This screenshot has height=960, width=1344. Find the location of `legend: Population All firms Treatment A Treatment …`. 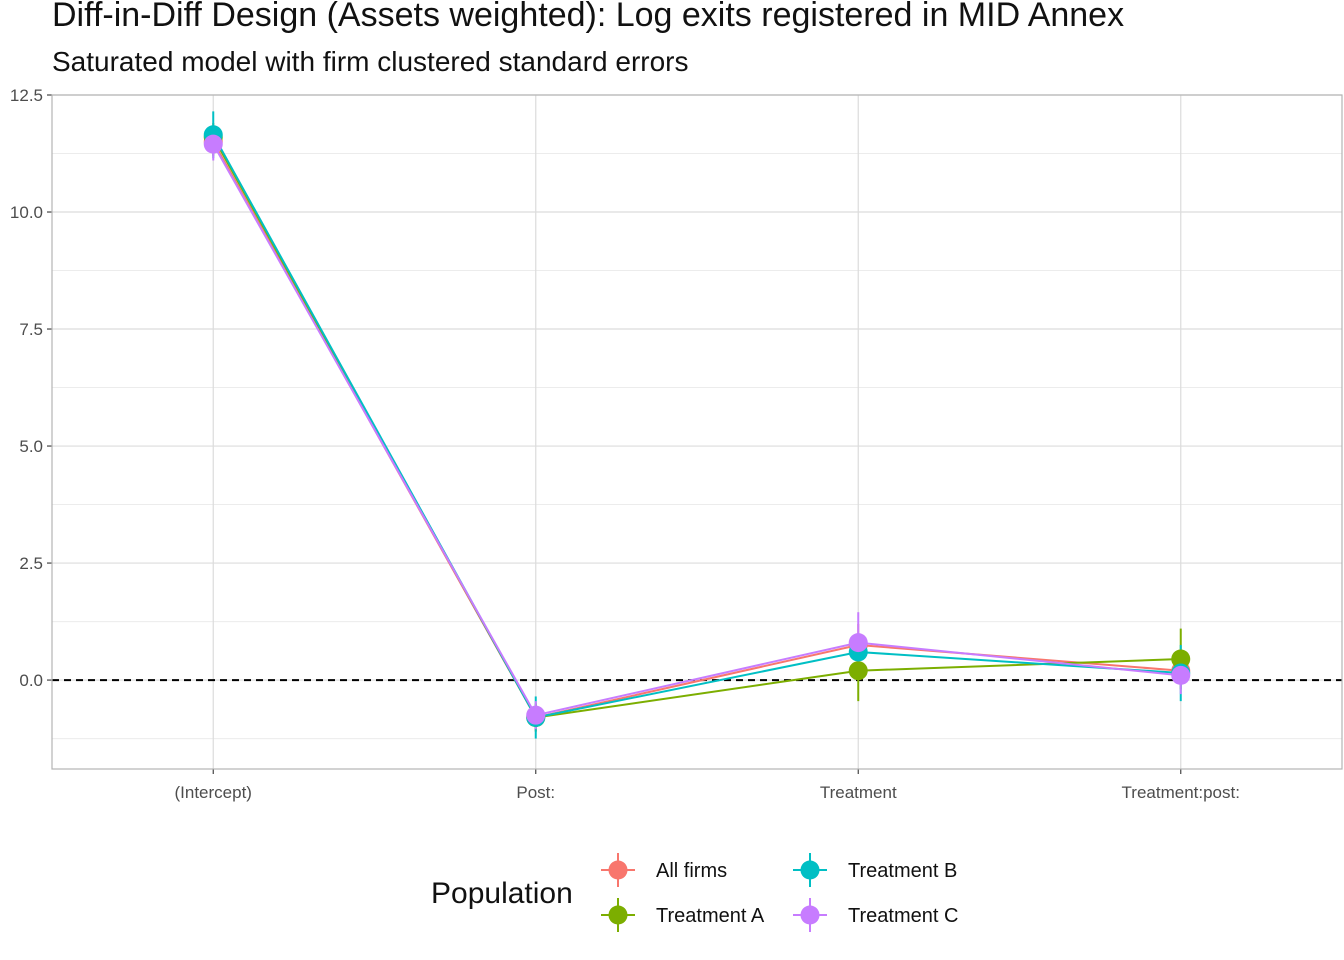

legend: Population All firms Treatment A Treatment … is located at coordinates (694, 892).